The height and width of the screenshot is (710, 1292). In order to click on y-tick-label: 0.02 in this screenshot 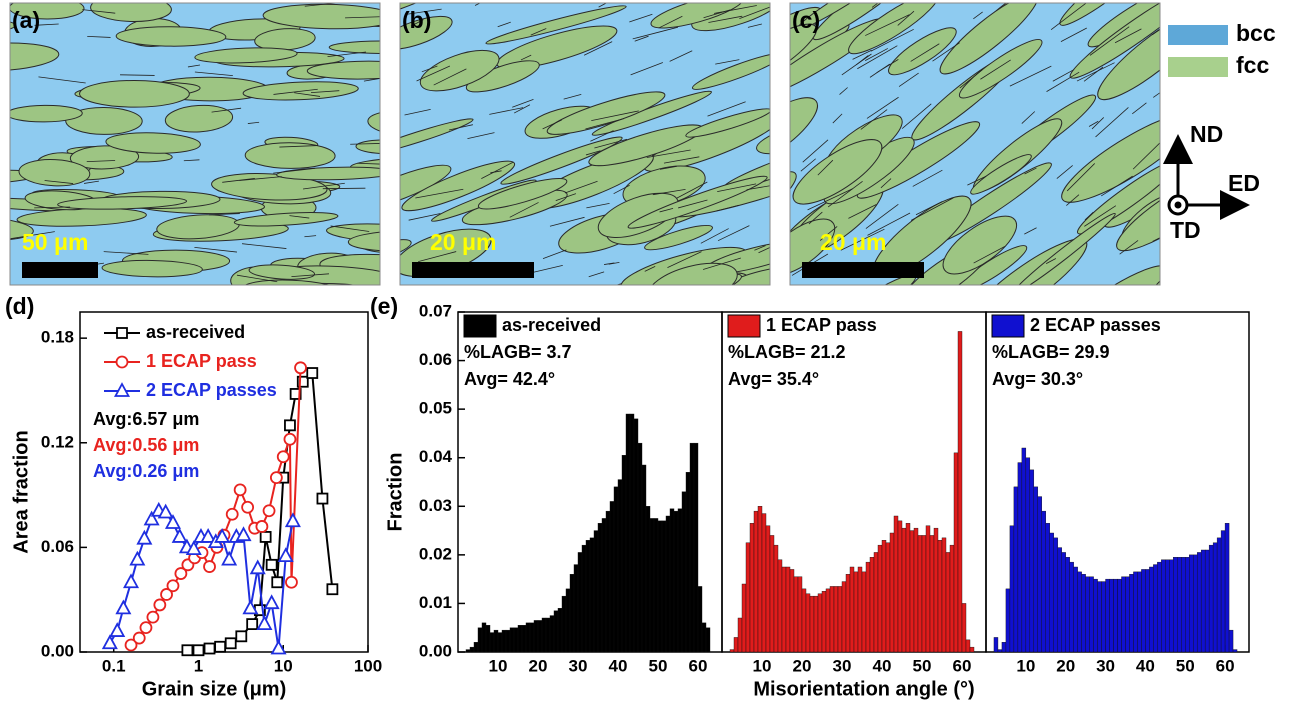, I will do `click(435, 553)`.